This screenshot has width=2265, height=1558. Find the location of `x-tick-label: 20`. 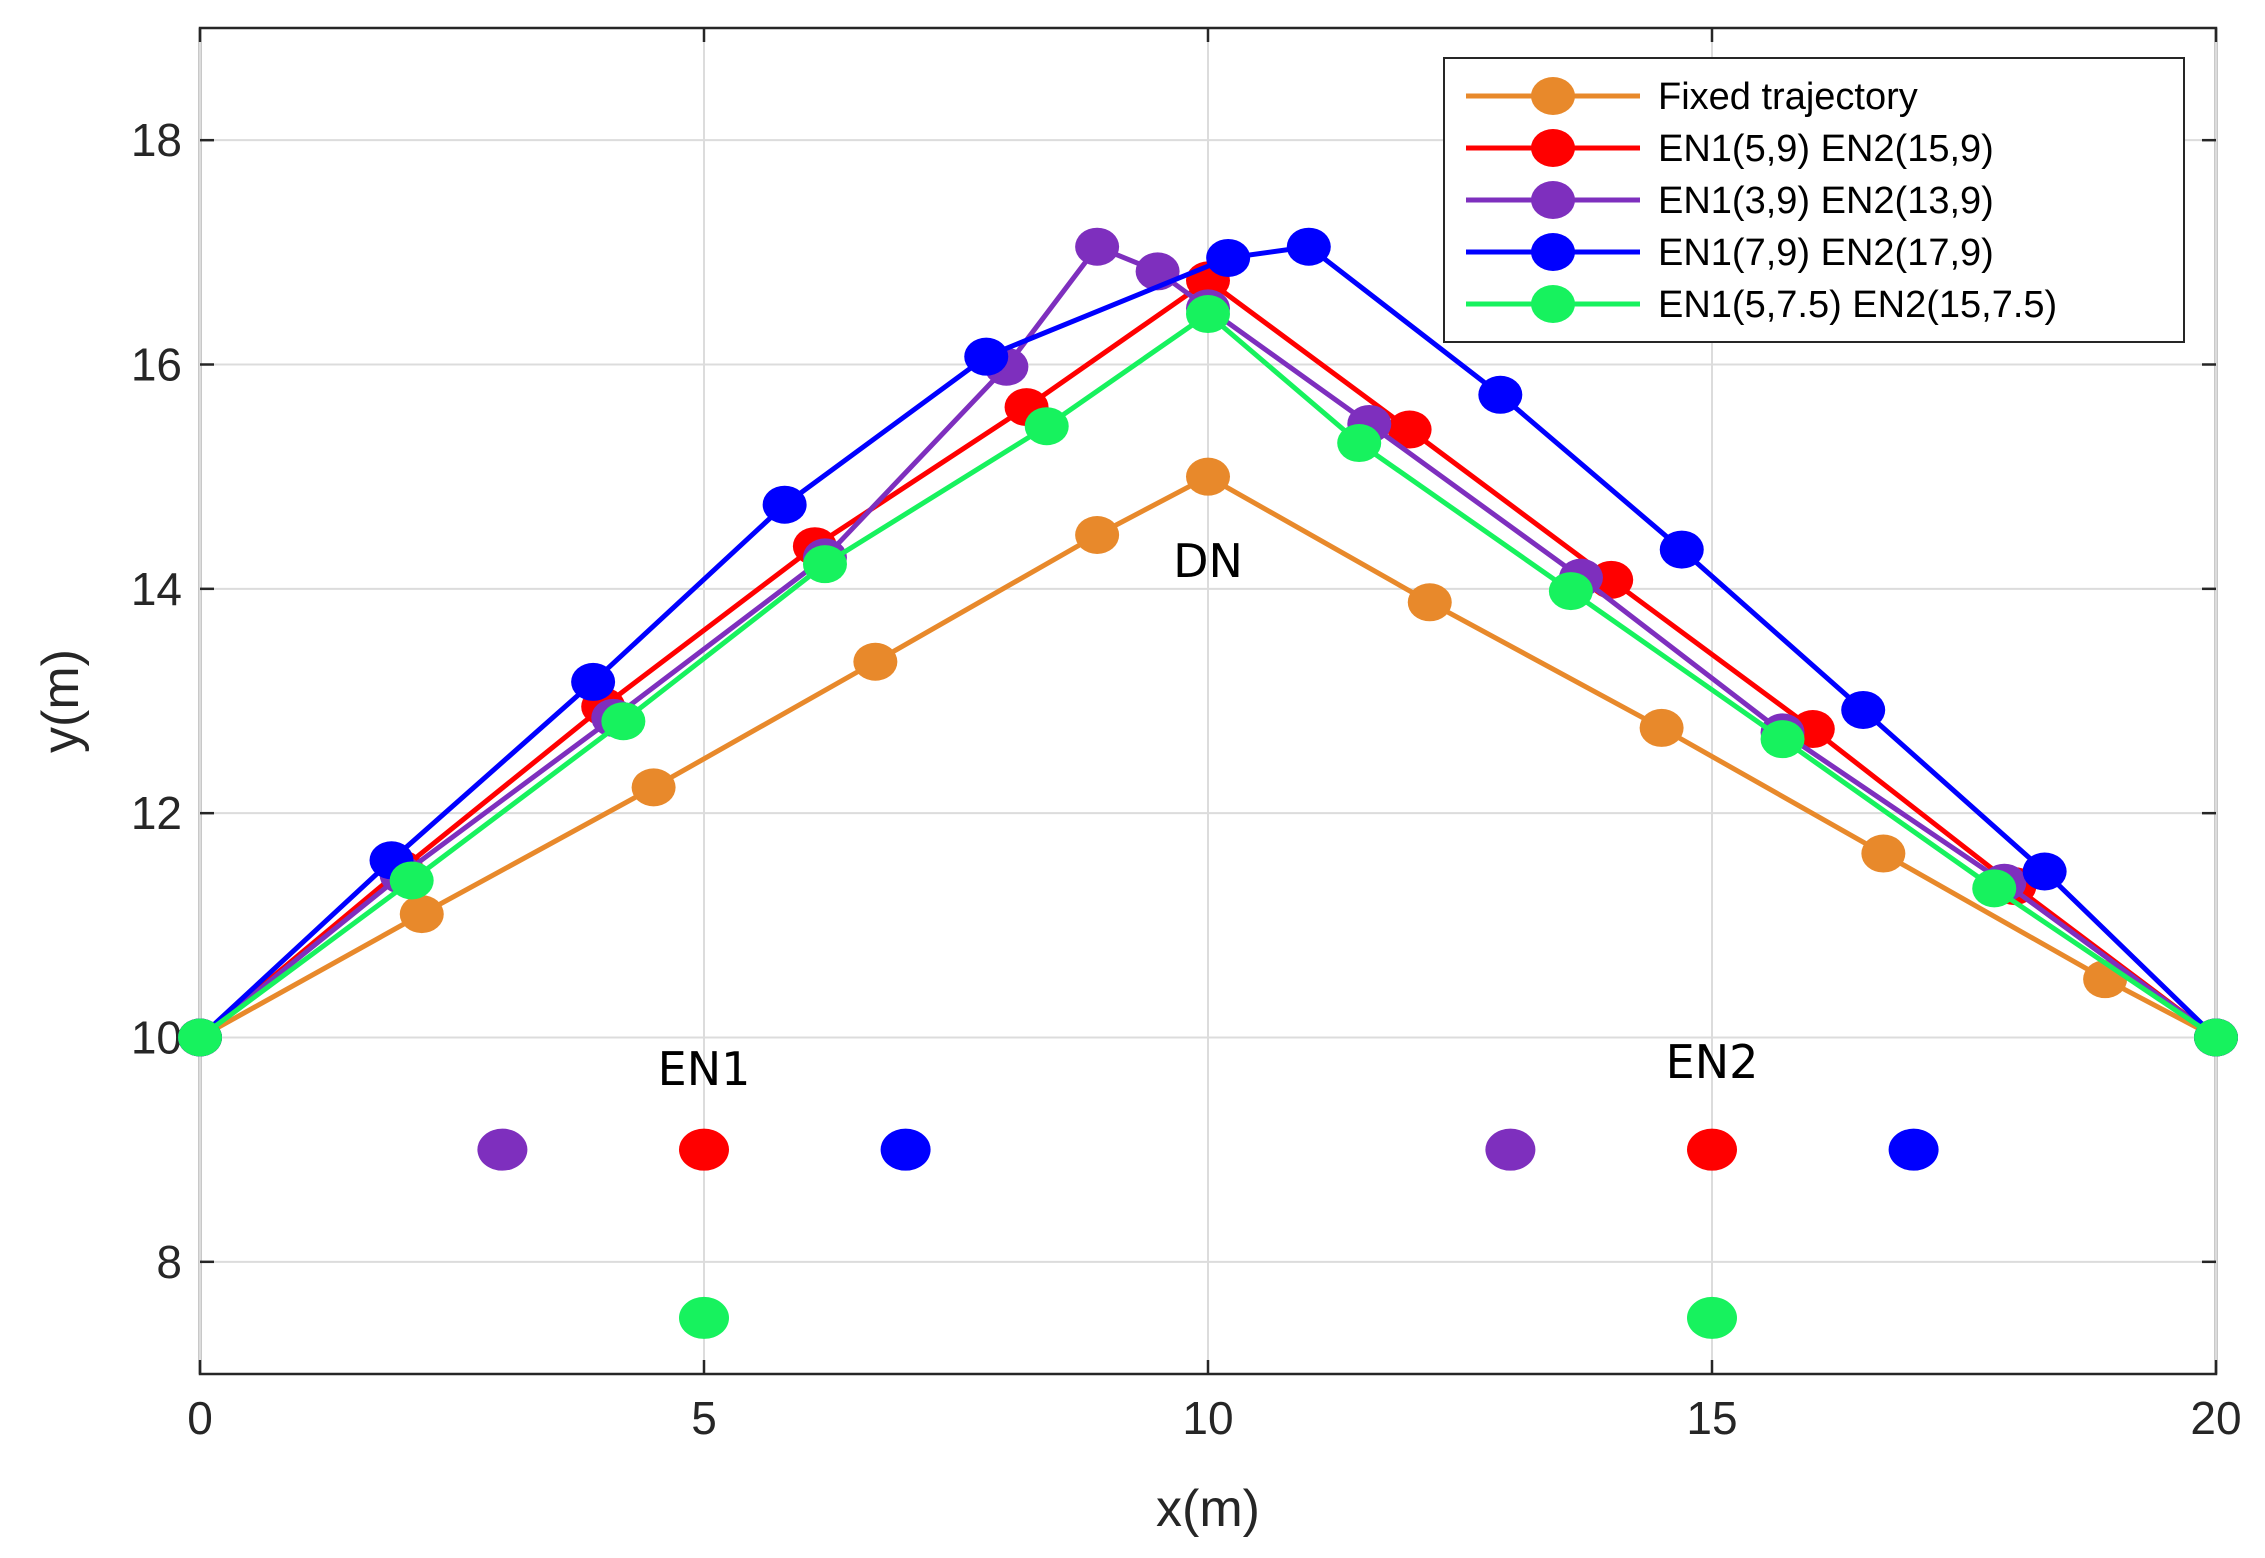

x-tick-label: 20 is located at coordinates (2215, 1418).